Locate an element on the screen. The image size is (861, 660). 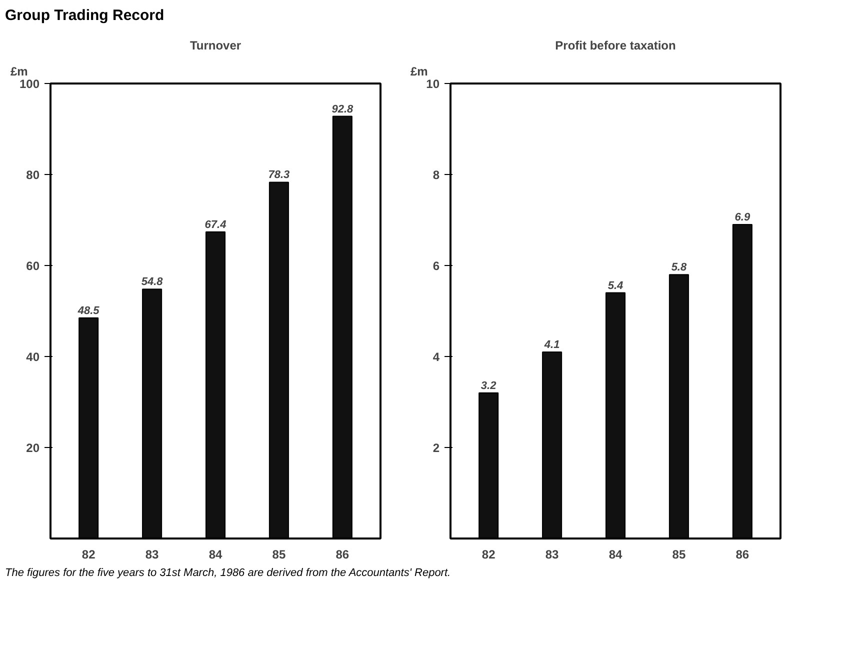
y-tick-label: 80 is located at coordinates (33, 175).